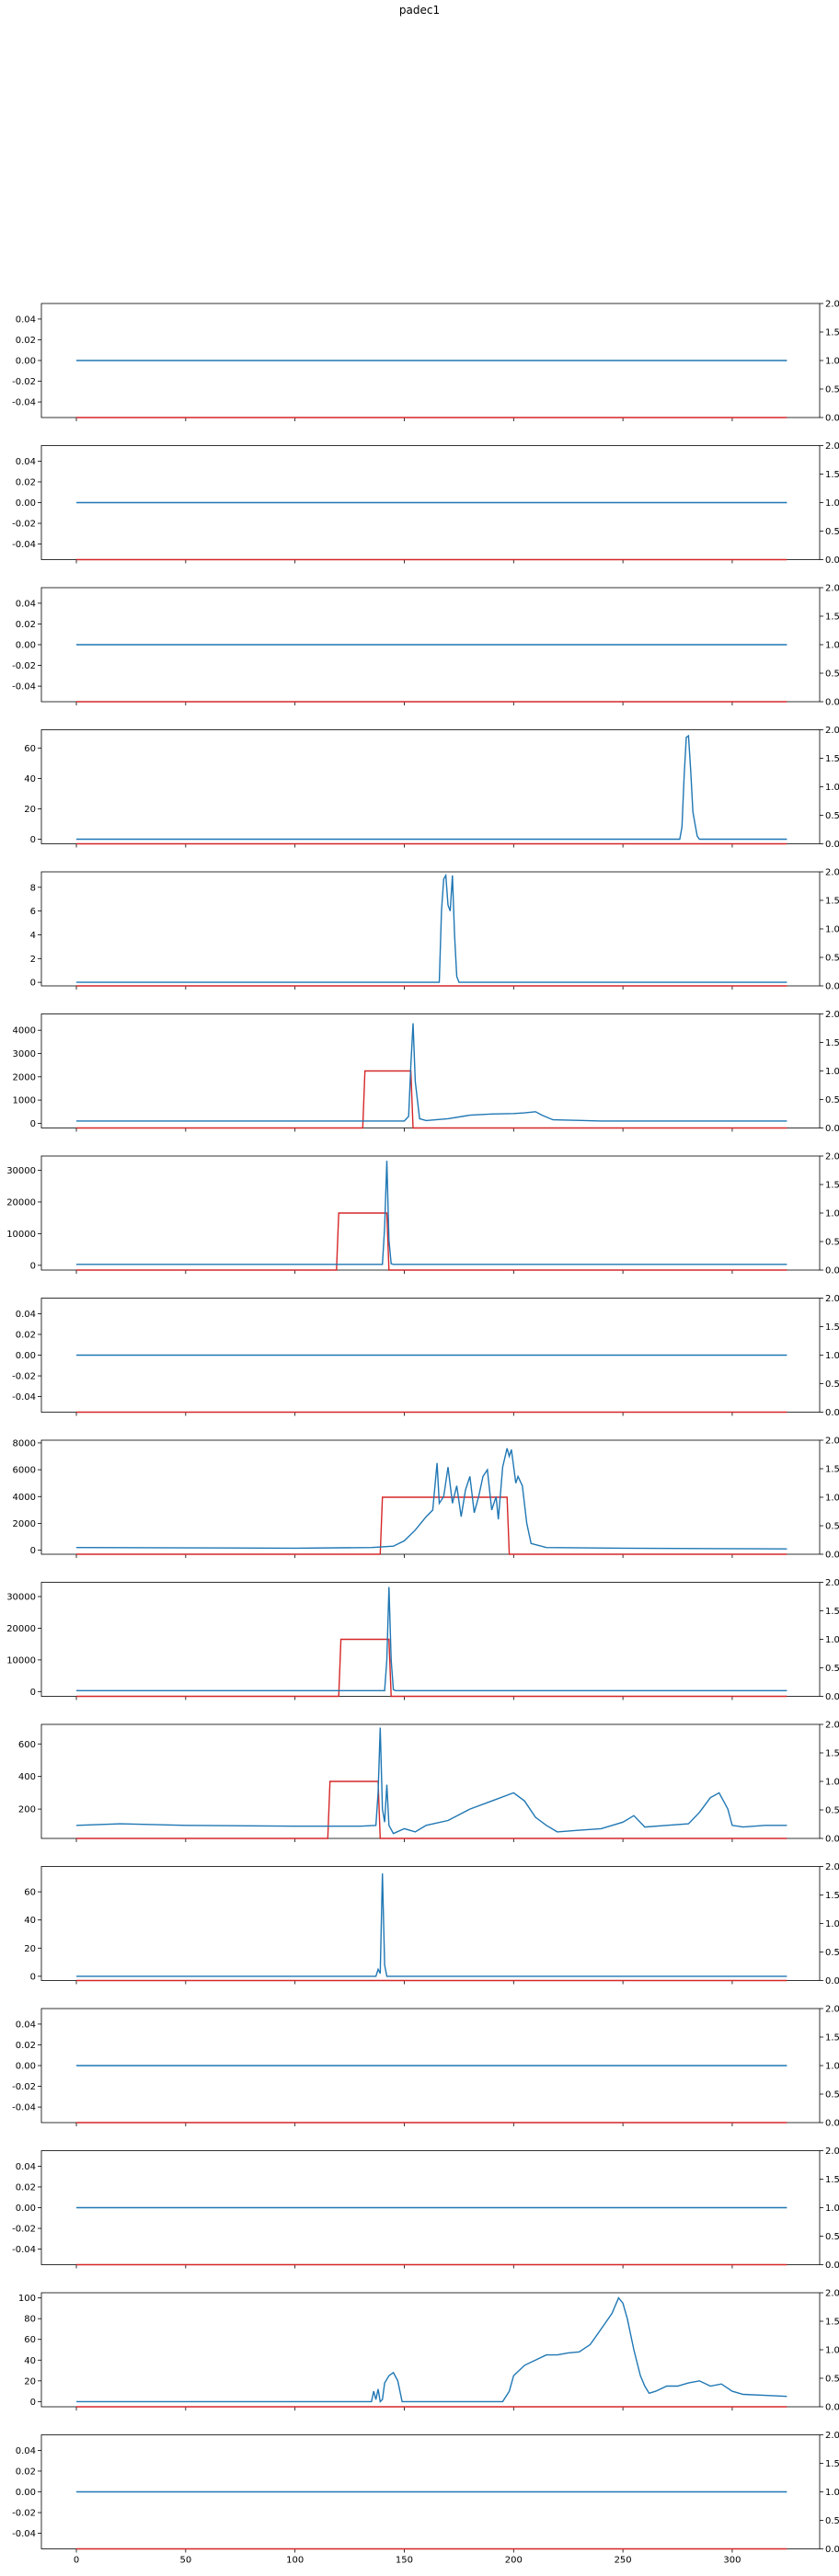  Describe the element at coordinates (24, 1443) in the screenshot. I see `panel-9-left-tick-label-4: 8000` at that location.